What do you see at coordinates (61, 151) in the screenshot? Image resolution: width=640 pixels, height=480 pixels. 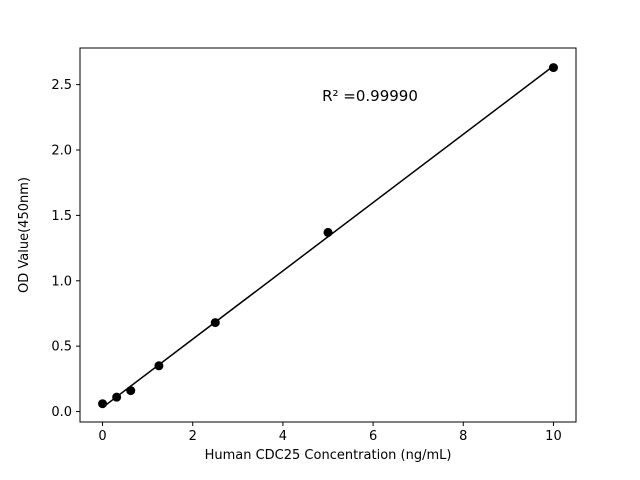 I see `y-tick-label: 2.0` at bounding box center [61, 151].